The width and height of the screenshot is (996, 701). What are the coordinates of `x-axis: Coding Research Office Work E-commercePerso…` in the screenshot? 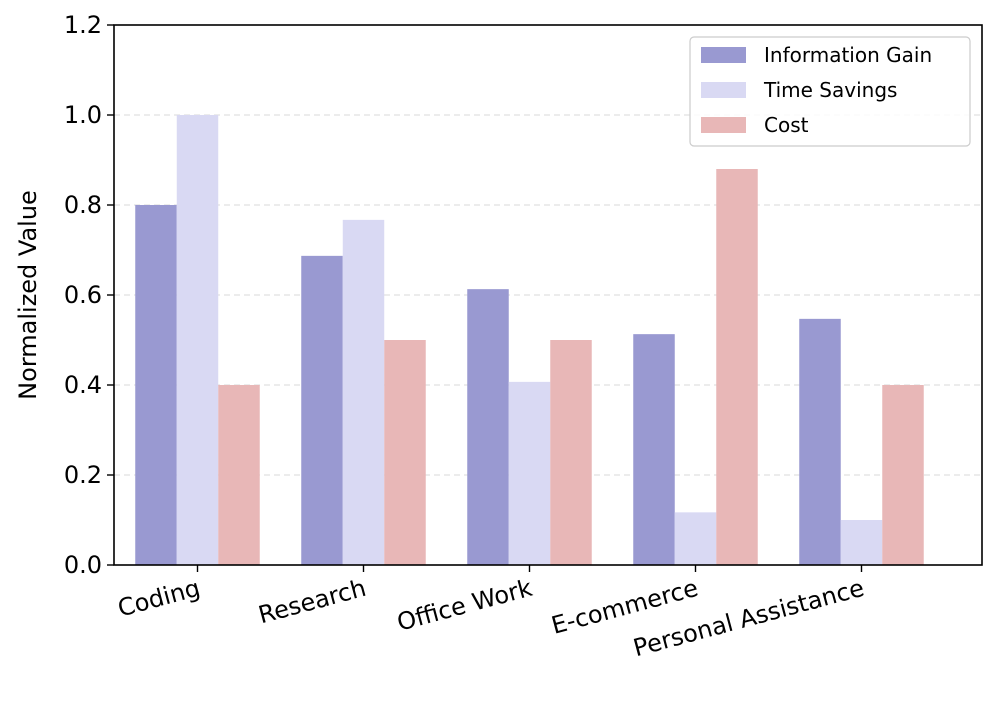 It's located at (491, 613).